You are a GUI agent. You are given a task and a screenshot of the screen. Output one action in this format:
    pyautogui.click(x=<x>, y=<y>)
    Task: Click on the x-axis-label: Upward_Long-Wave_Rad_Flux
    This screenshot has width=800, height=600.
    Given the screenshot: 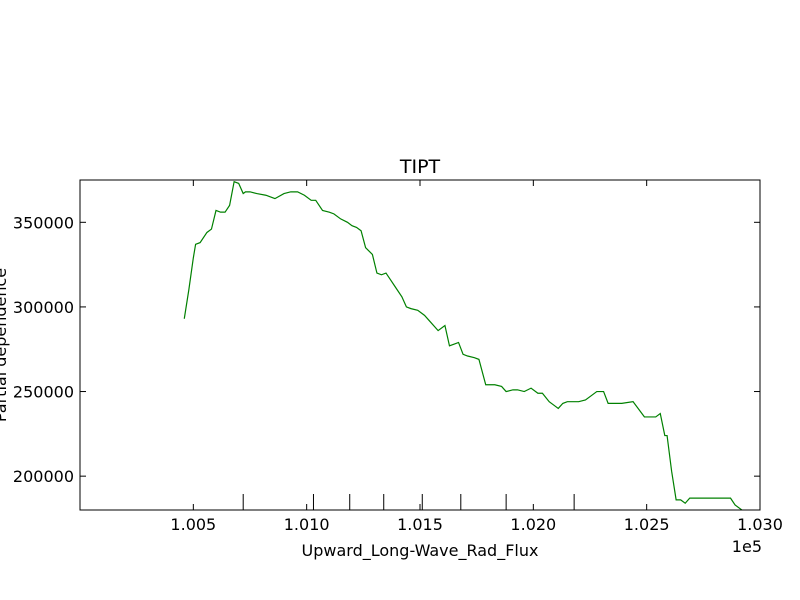 What is the action you would take?
    pyautogui.click(x=420, y=551)
    